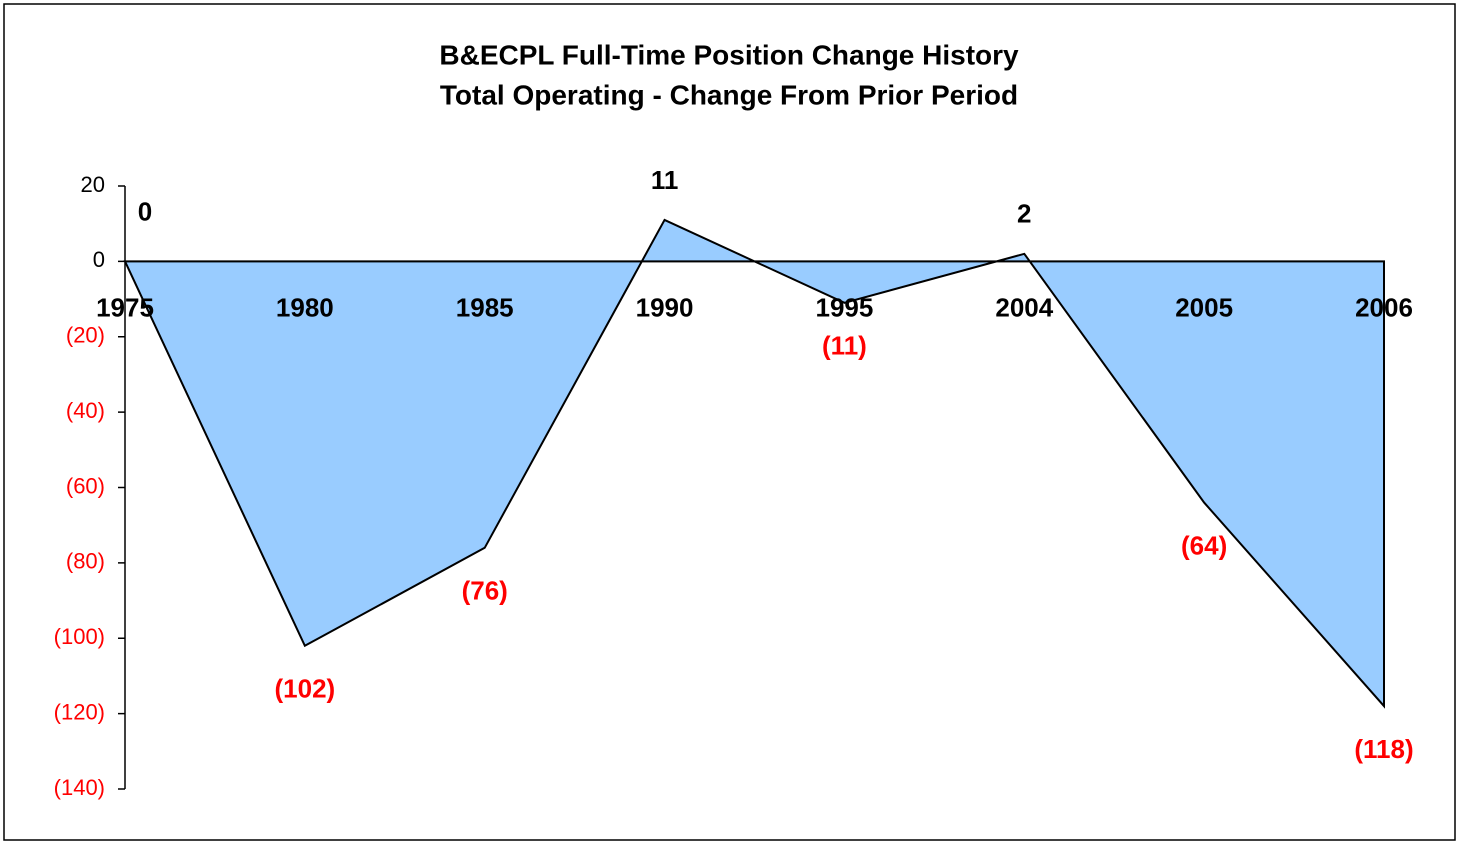  I want to click on x-tick-label: 1980, so click(305, 307).